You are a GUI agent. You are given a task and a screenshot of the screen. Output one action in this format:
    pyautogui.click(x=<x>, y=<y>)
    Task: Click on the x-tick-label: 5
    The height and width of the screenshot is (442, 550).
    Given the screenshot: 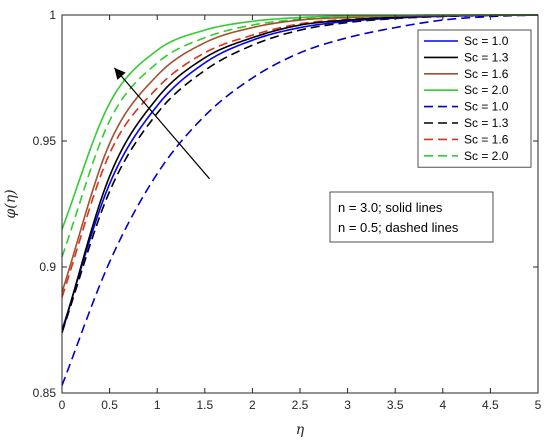 What is the action you would take?
    pyautogui.click(x=538, y=405)
    